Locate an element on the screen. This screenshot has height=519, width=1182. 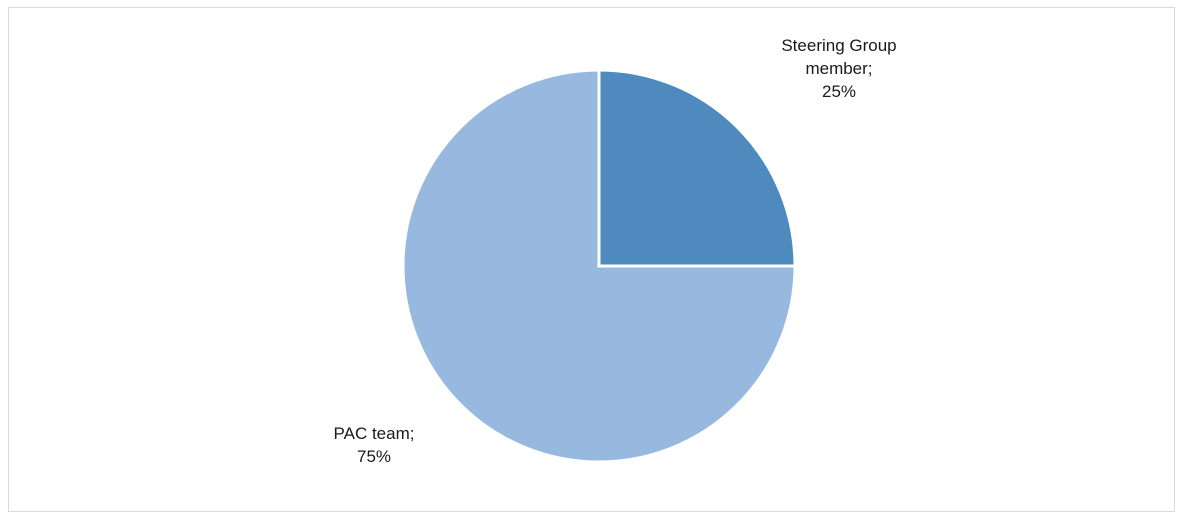
slice-value: 75% is located at coordinates (374, 456).